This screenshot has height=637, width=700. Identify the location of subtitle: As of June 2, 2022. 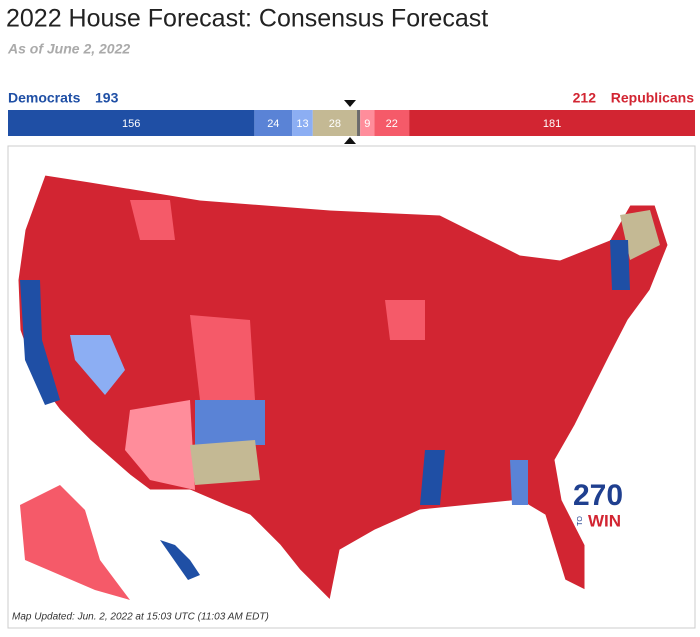
(68, 49).